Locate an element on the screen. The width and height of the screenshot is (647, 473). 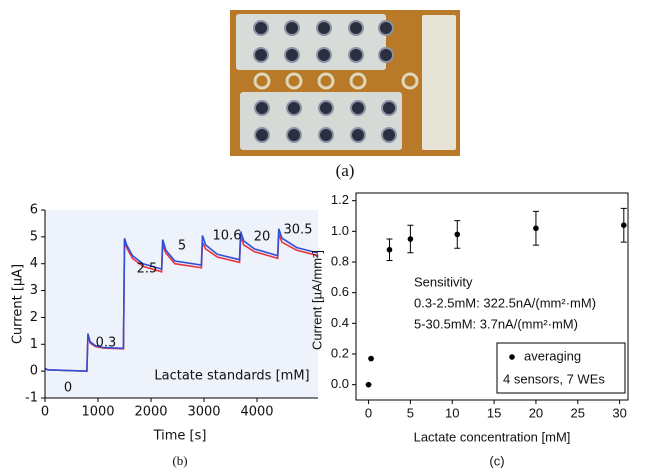
annotation: 0.3 is located at coordinates (106, 343).